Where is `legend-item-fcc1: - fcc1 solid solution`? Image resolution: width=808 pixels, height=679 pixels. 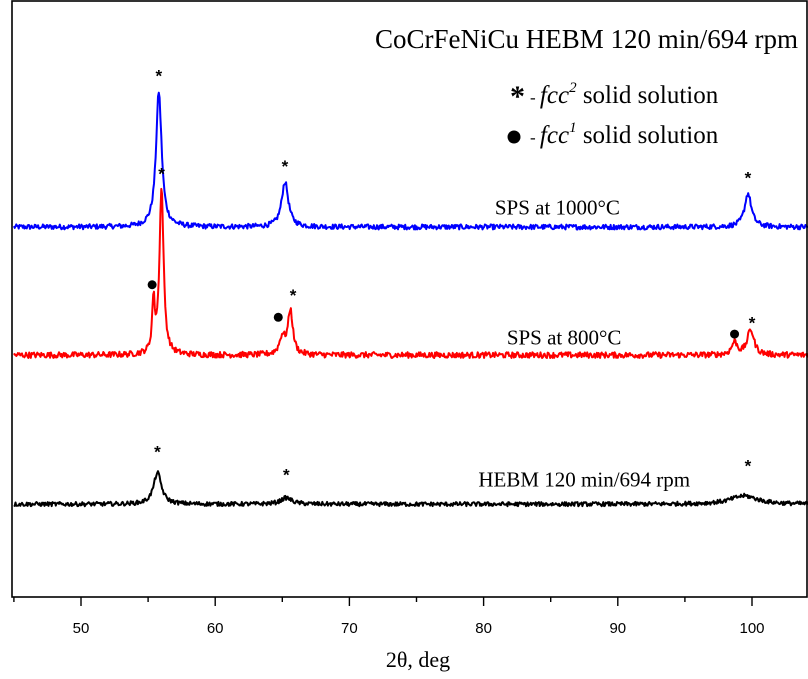 legend-item-fcc1: - fcc1 solid solution is located at coordinates (613, 134).